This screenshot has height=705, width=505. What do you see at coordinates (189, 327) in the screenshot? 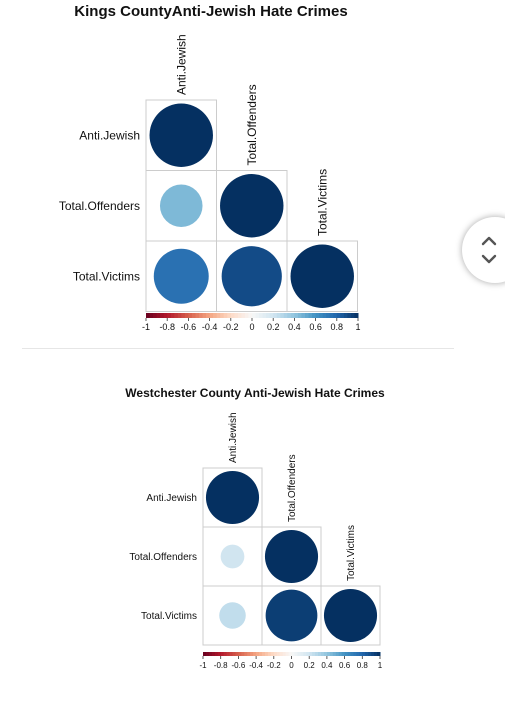
I see `colorbar-tick-label: -0.6` at bounding box center [189, 327].